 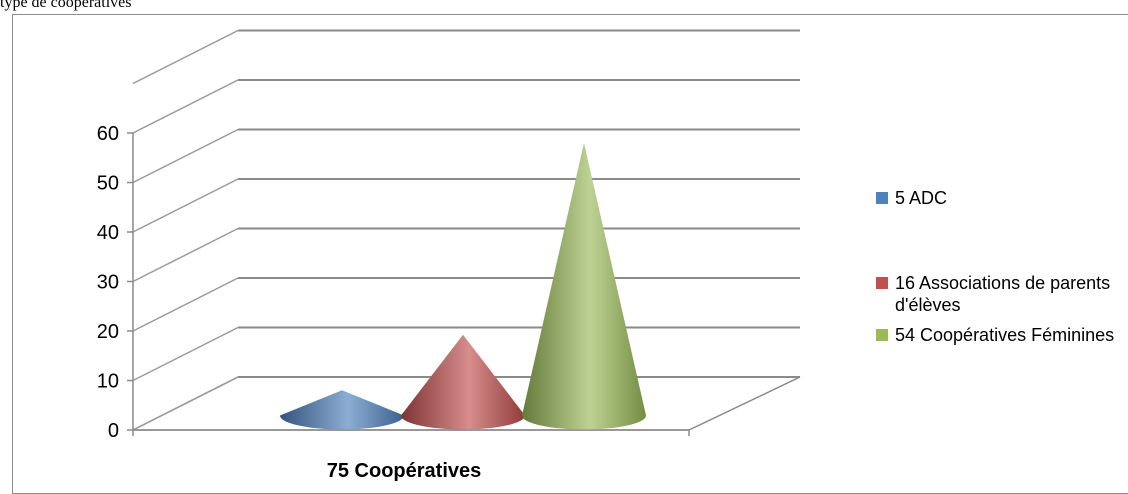 I want to click on y-tick-label: 0, so click(x=113, y=431).